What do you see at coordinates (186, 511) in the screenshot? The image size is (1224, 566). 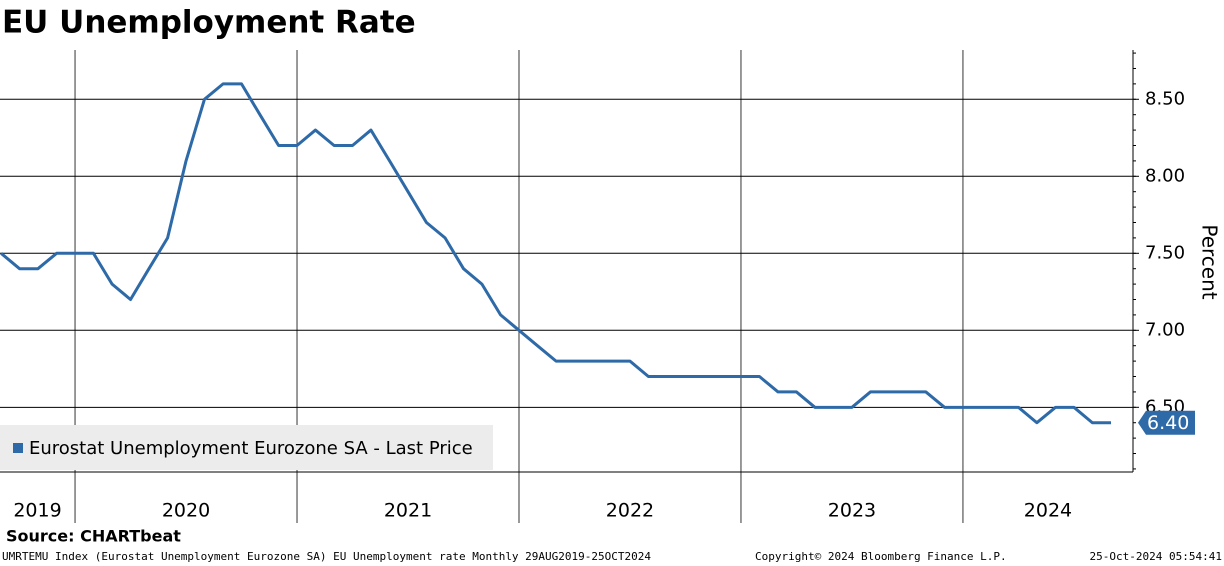 I see `x-tick-label: 2020` at bounding box center [186, 511].